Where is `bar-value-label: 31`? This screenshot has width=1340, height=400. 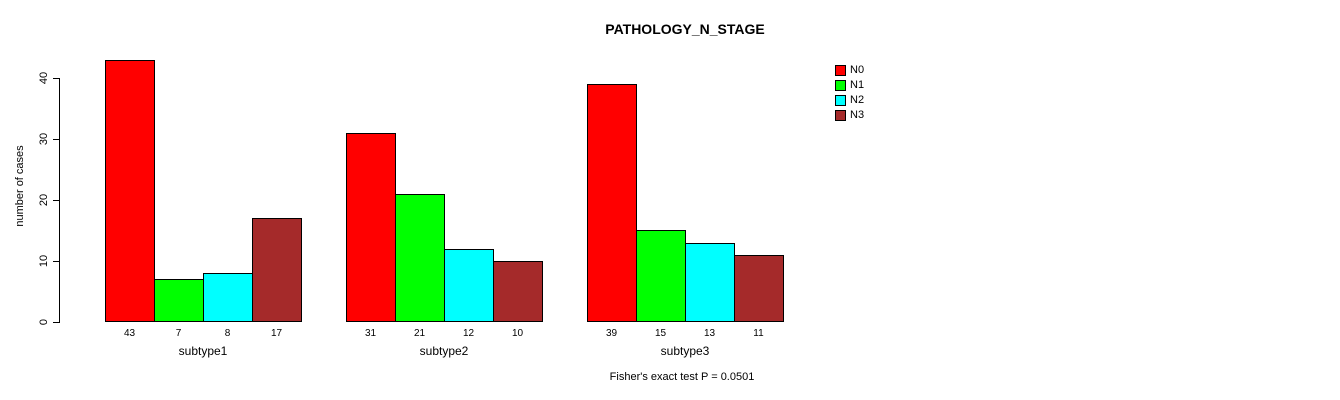 bar-value-label: 31 is located at coordinates (370, 333).